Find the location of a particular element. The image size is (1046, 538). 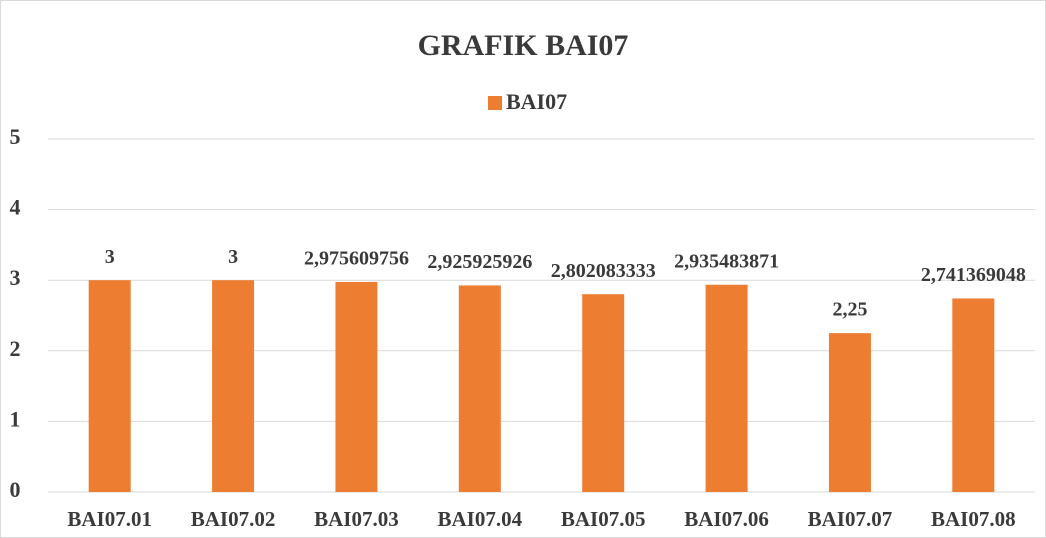

value-label: 2,802083333 is located at coordinates (603, 271).